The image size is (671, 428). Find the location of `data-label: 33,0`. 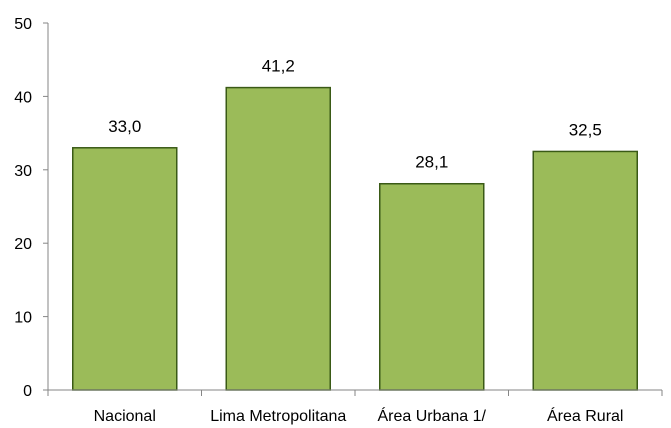

data-label: 33,0 is located at coordinates (124, 126).